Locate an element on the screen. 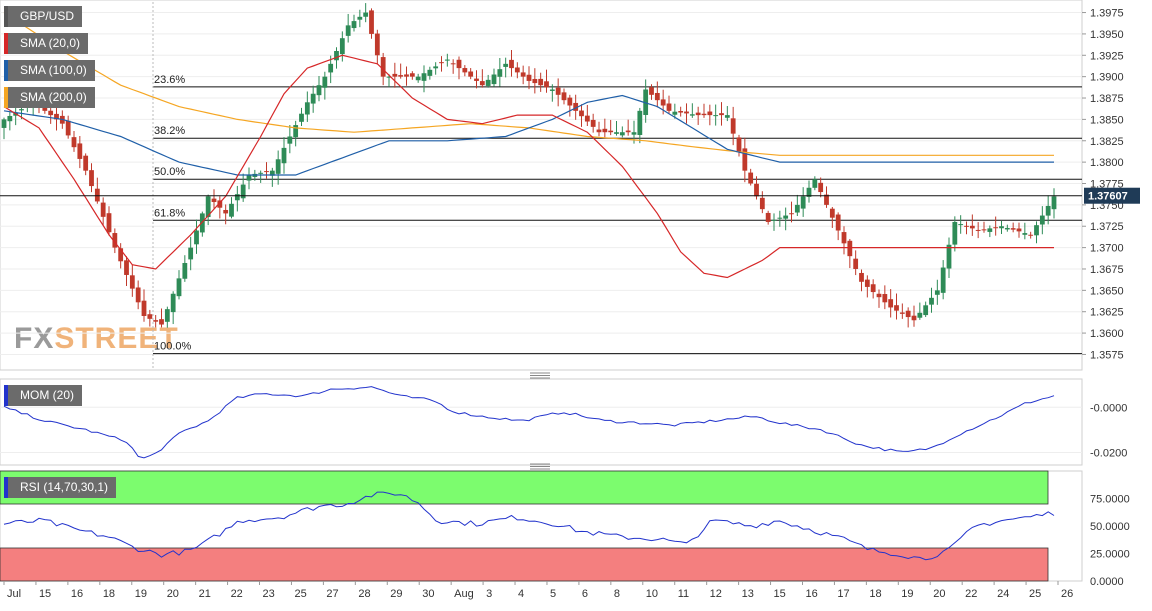 This screenshot has height=611, width=1152. rsi-tag: RSI (14,70,30,1) is located at coordinates (60, 487).